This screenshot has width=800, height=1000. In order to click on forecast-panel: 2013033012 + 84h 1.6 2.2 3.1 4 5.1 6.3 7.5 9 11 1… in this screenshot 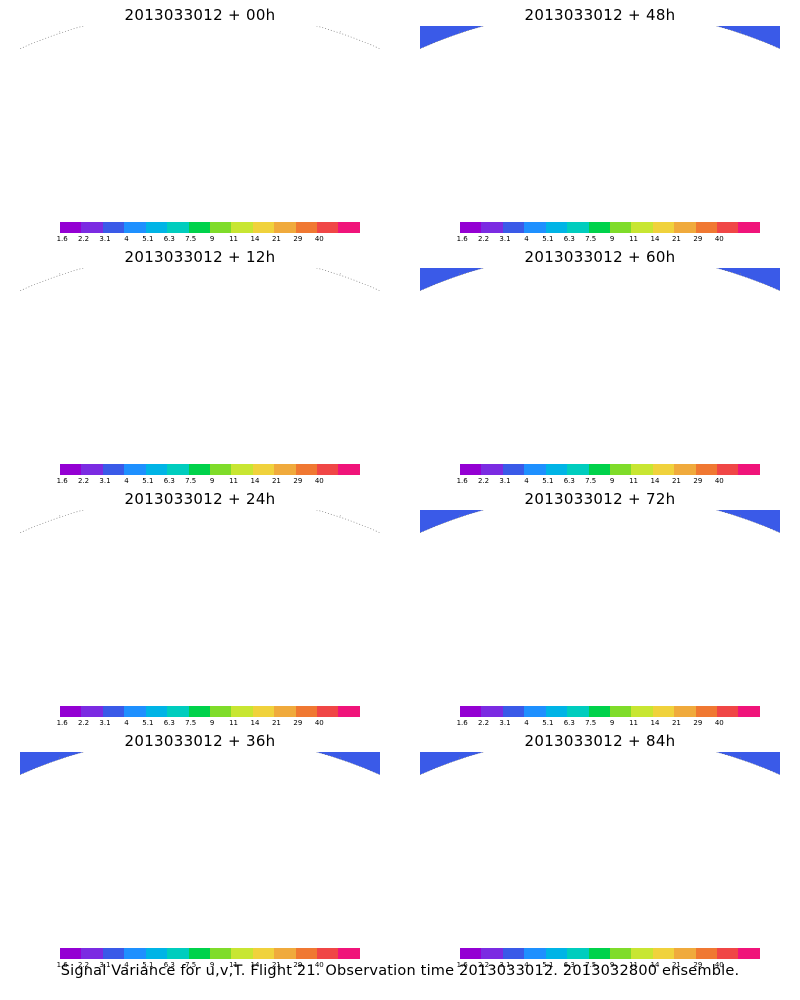, I will do `click(600, 847)`.